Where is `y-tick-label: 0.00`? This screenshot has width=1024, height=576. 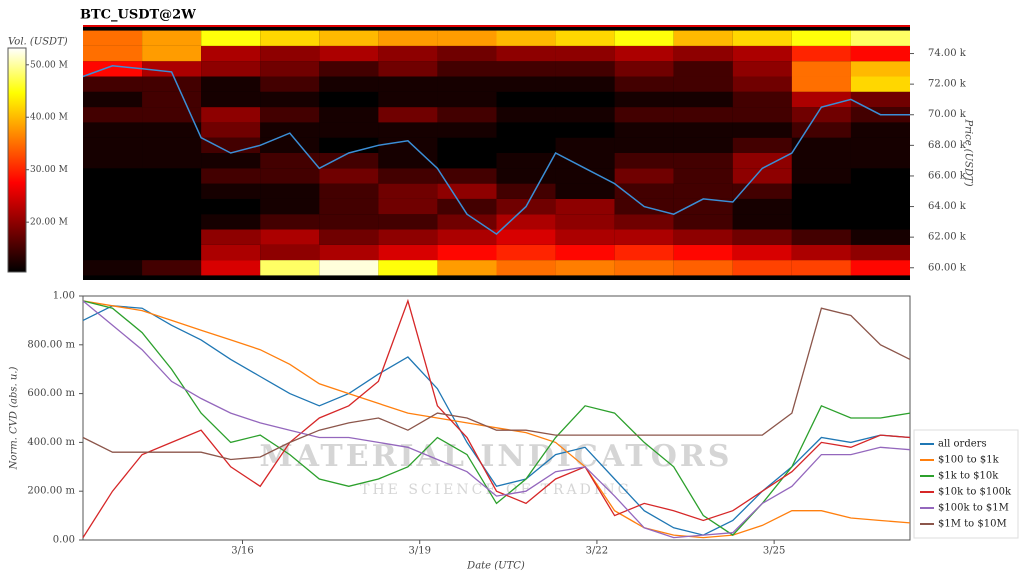 y-tick-label: 0.00 is located at coordinates (64, 540).